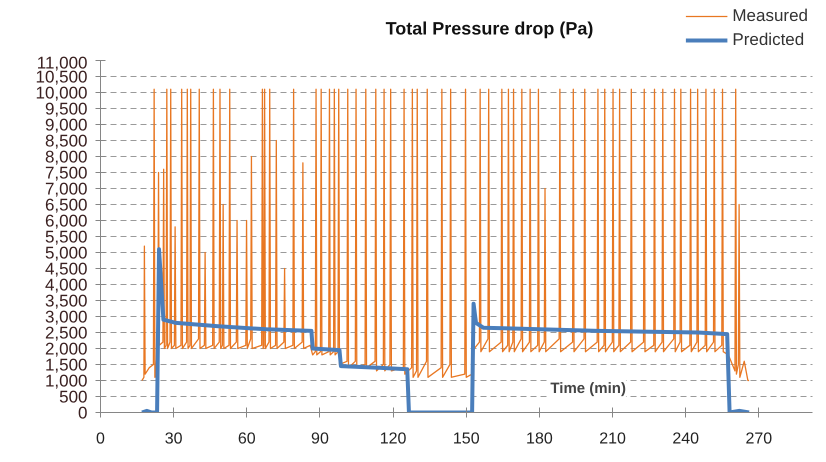  I want to click on y-tick-label: 5,500, so click(66, 237).